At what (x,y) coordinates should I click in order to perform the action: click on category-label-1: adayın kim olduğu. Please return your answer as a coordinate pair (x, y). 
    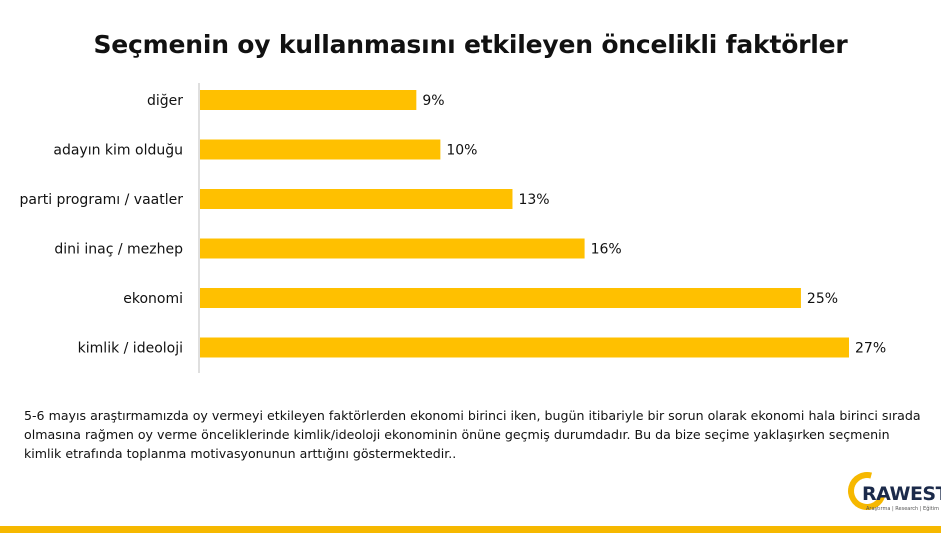
    Looking at the image, I should click on (118, 151).